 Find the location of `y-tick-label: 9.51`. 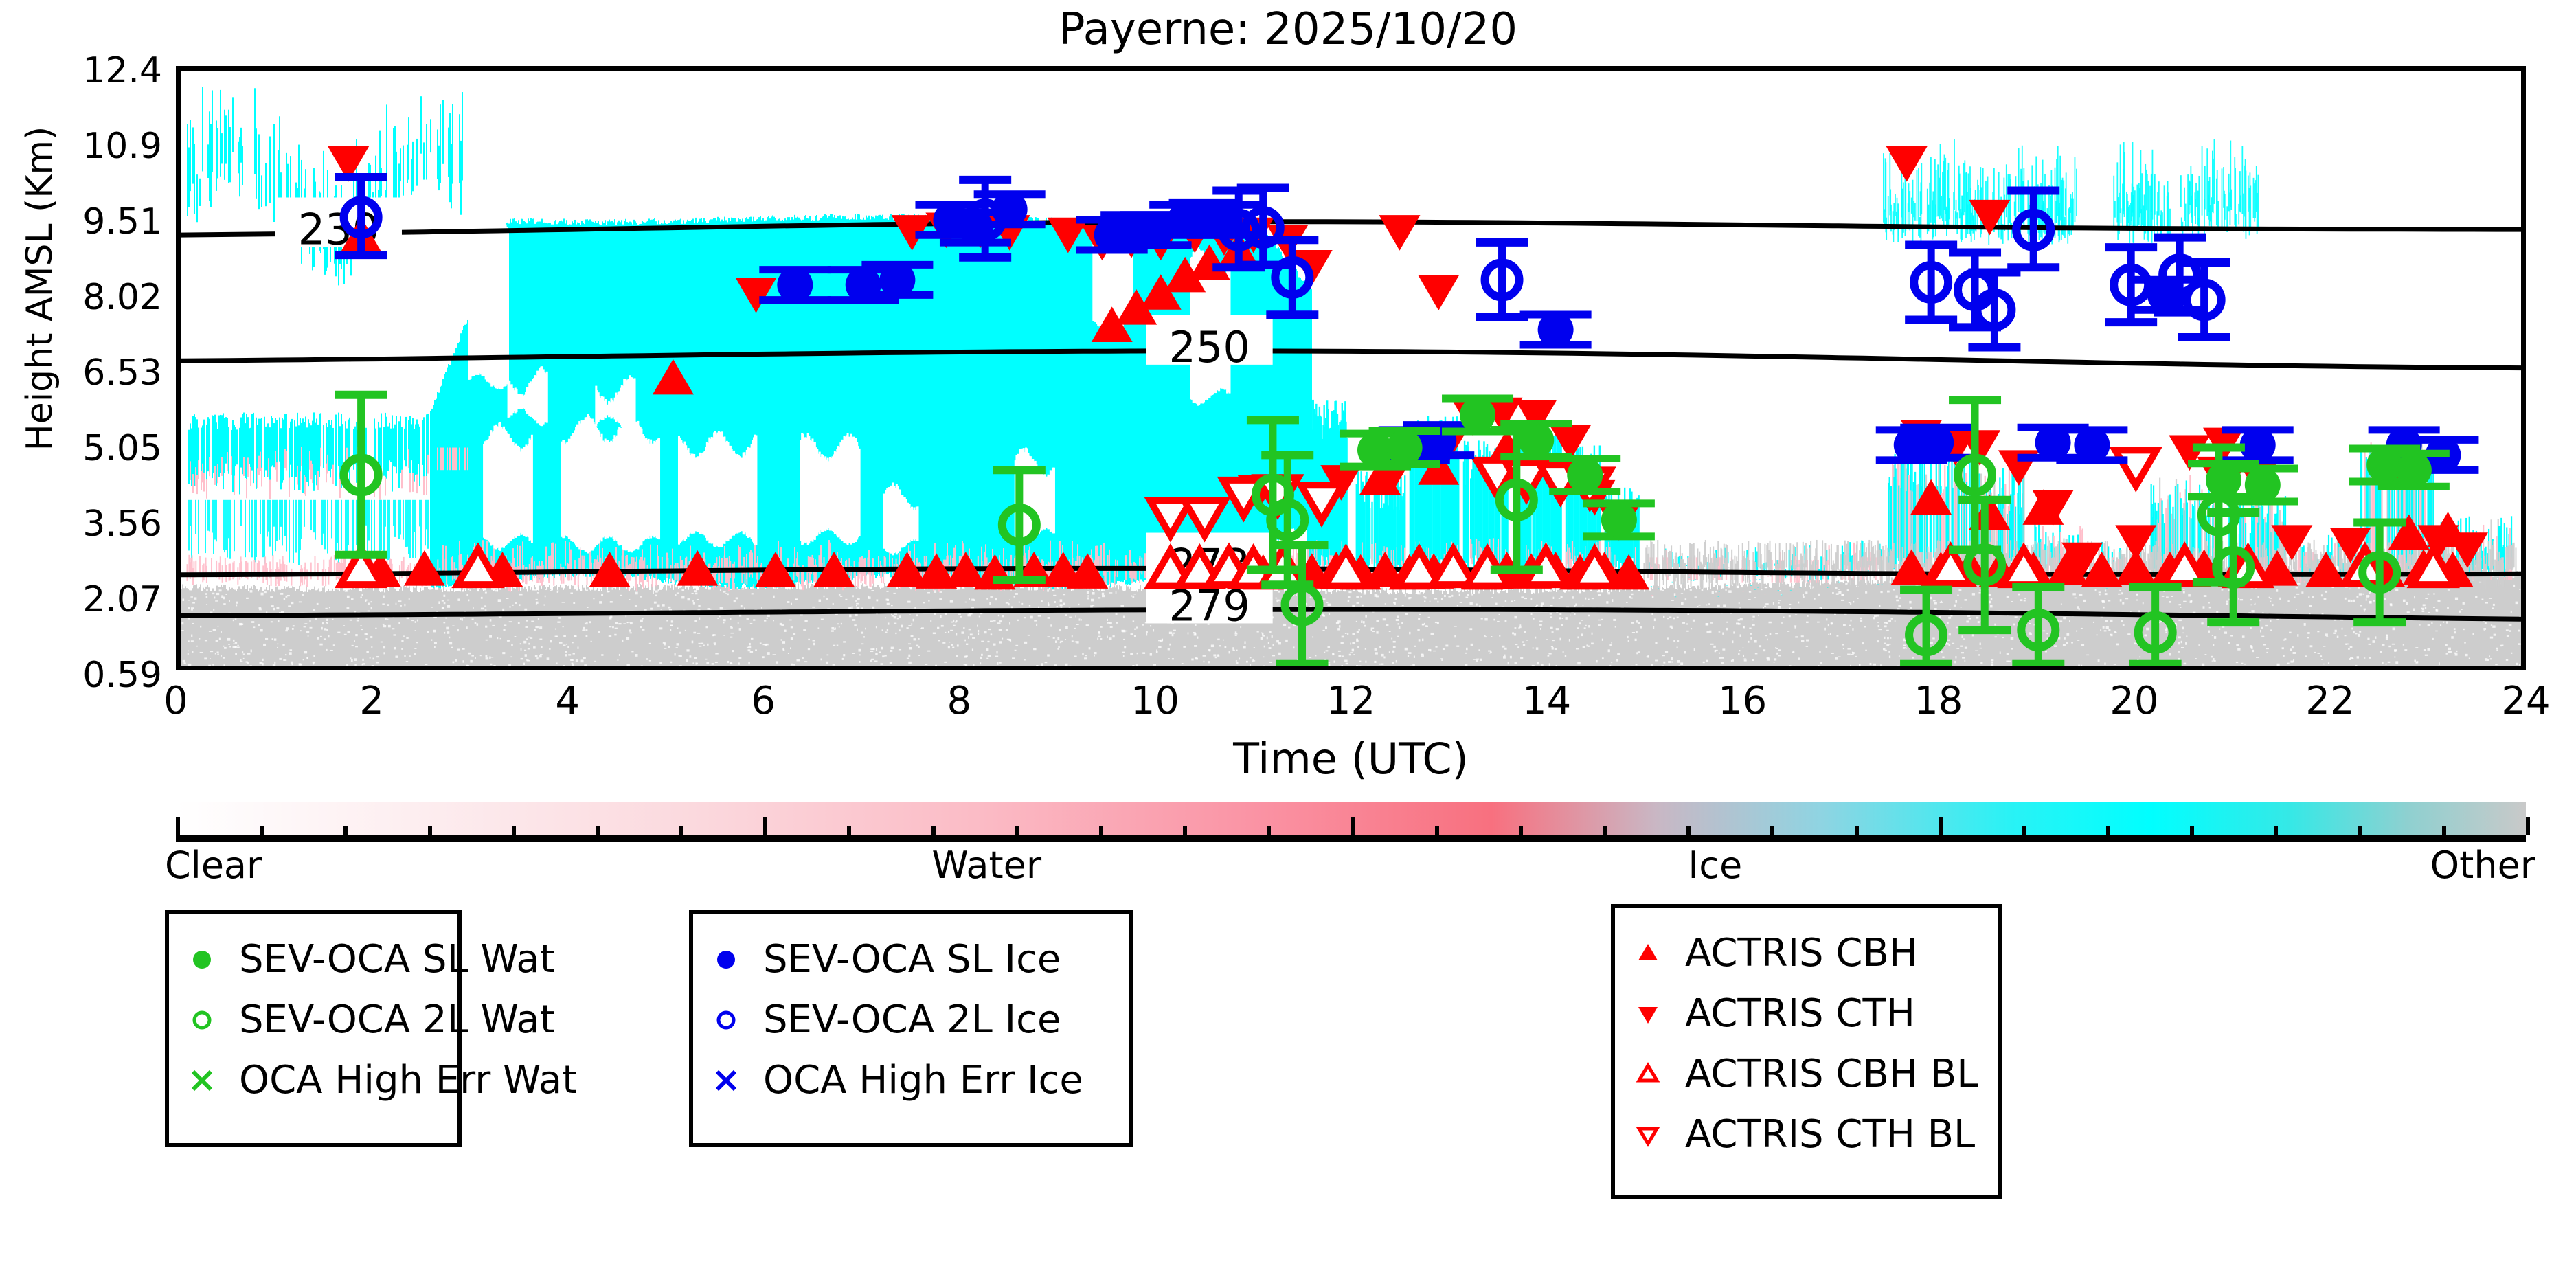

y-tick-label: 9.51 is located at coordinates (122, 221).